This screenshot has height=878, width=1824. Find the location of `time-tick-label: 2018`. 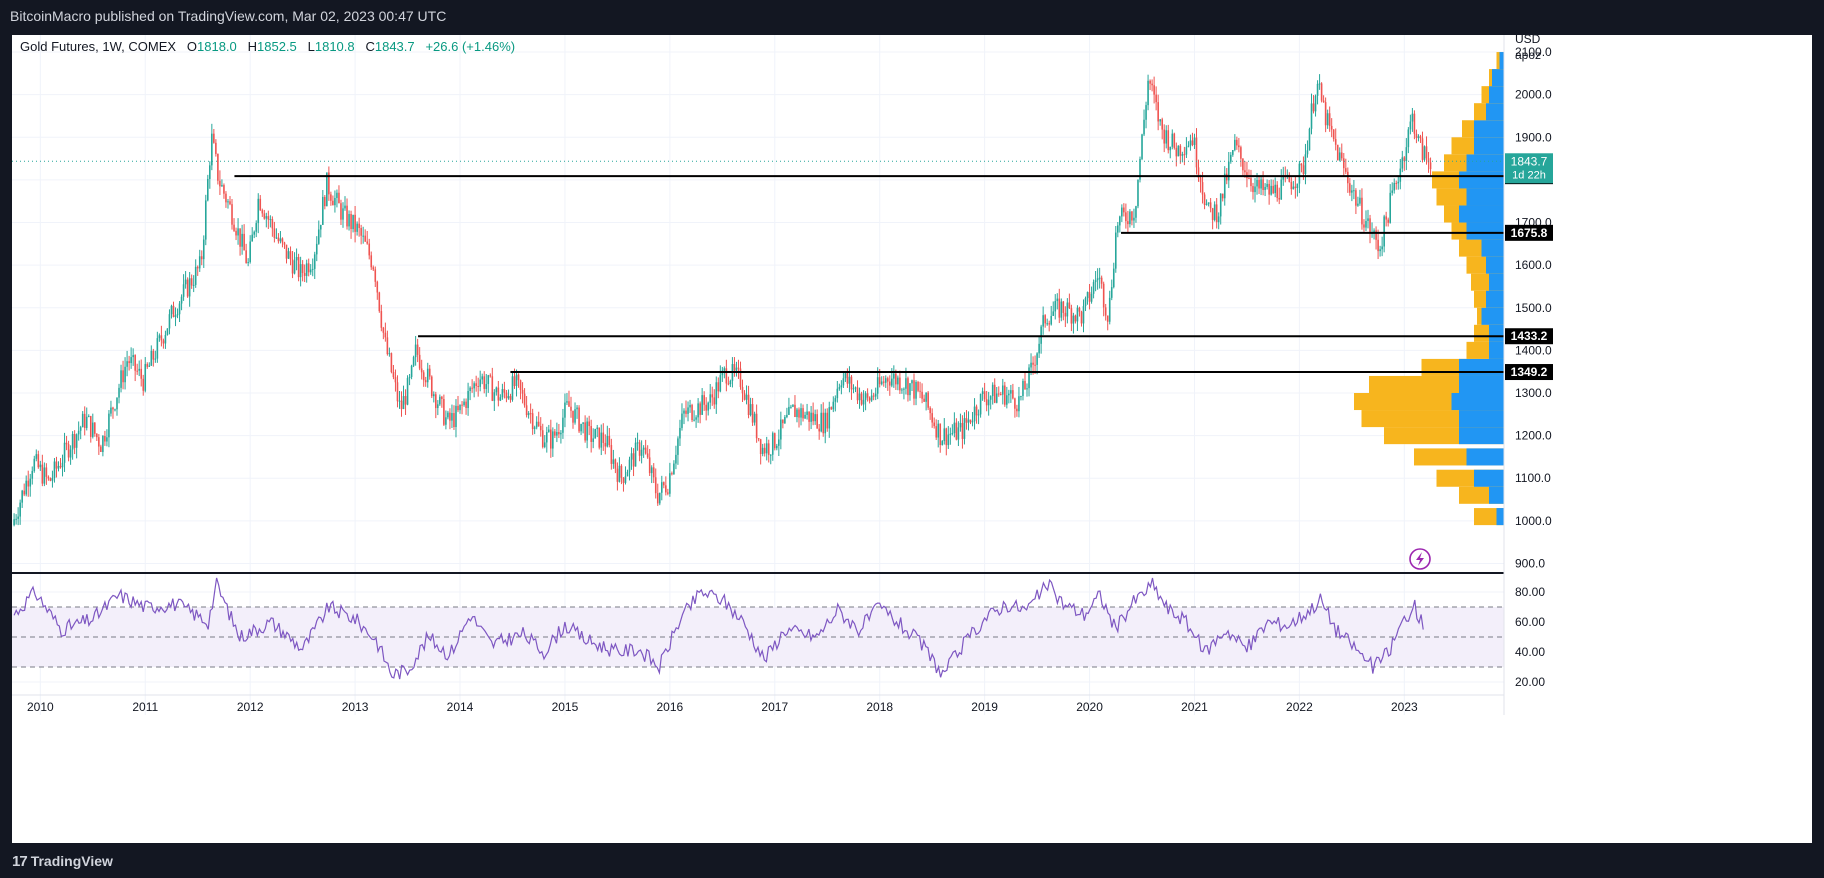

time-tick-label: 2018 is located at coordinates (879, 707).